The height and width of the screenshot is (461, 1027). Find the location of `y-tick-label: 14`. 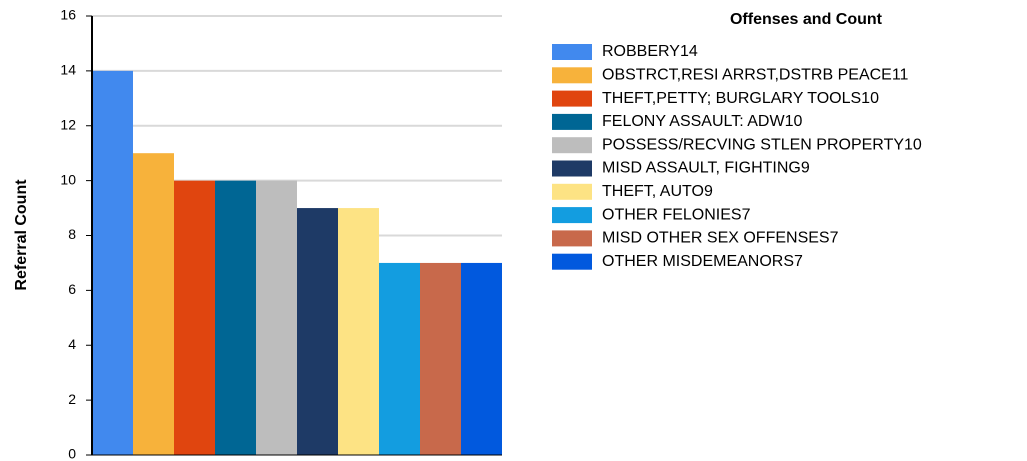

y-tick-label: 14 is located at coordinates (68, 70).